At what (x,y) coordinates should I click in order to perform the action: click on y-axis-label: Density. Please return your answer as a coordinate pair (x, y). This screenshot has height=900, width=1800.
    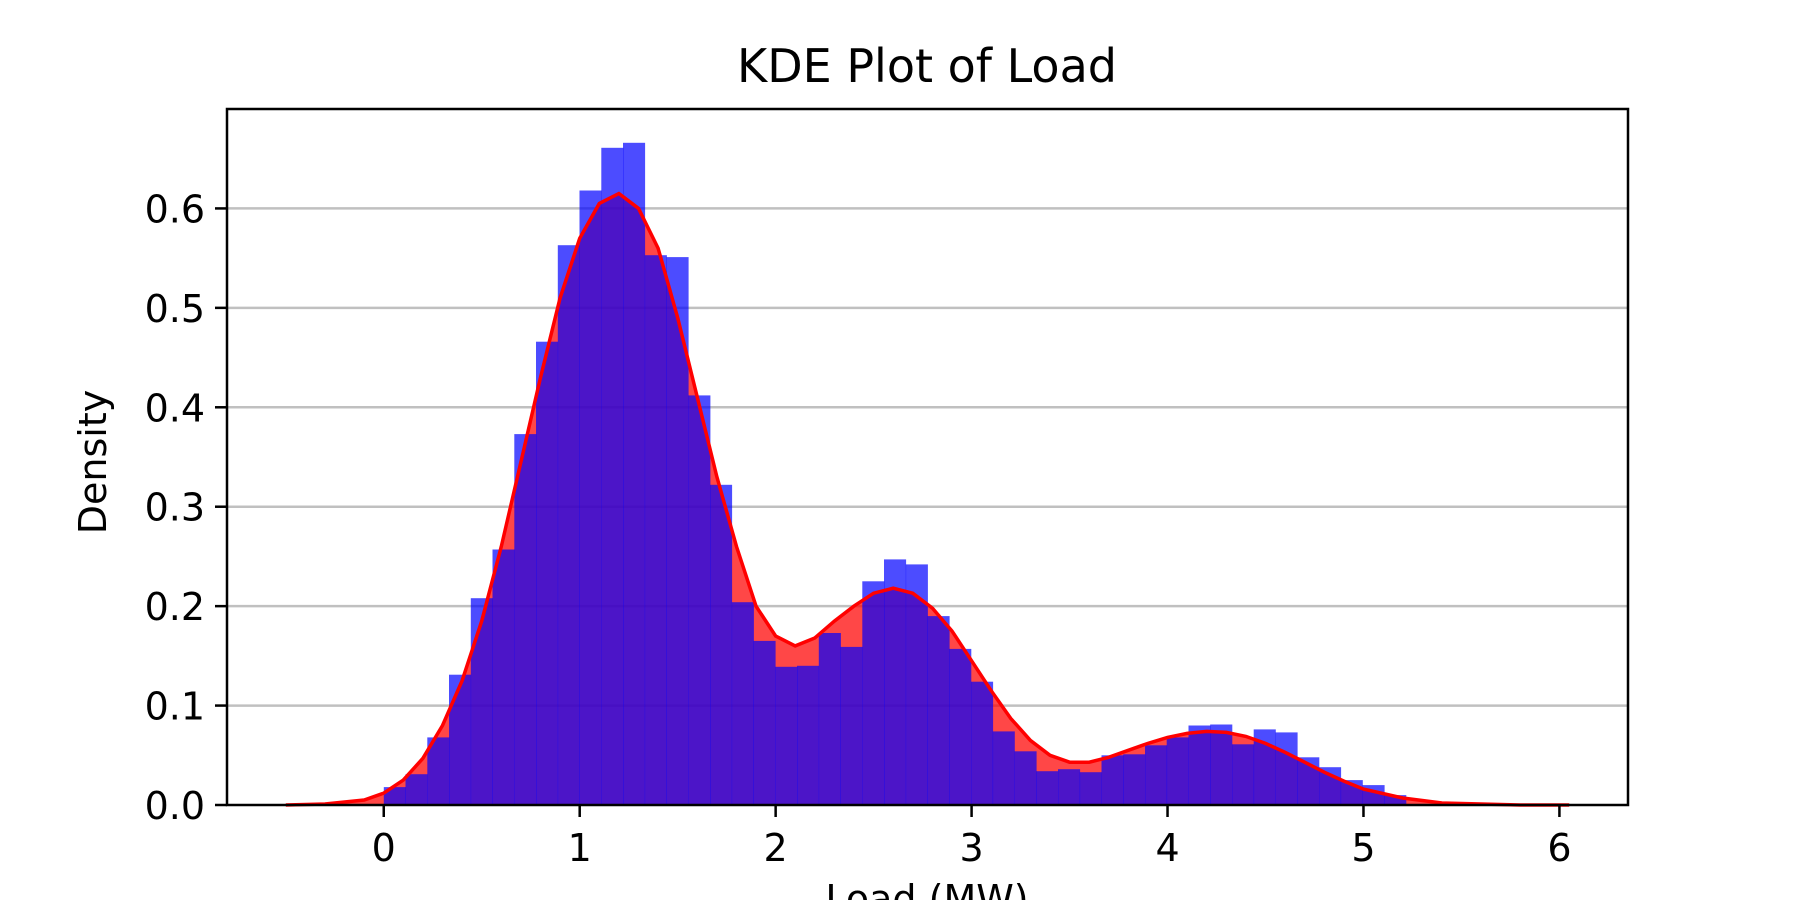
    Looking at the image, I should click on (93, 462).